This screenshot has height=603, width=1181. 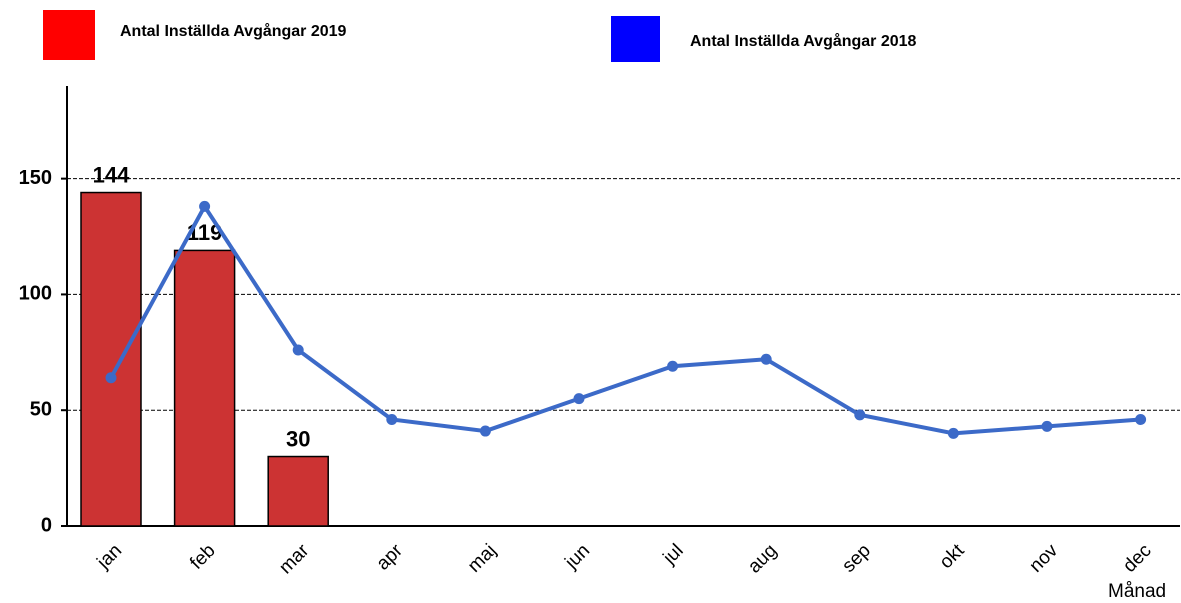 What do you see at coordinates (673, 554) in the screenshot?
I see `x-tick-label: jul` at bounding box center [673, 554].